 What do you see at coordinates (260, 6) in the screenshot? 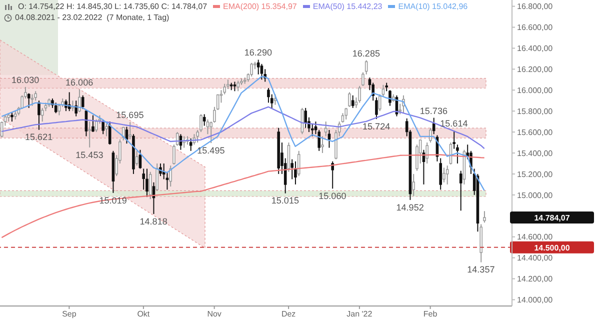
I see `legend-label: EMA(200) 15.354,97` at bounding box center [260, 6].